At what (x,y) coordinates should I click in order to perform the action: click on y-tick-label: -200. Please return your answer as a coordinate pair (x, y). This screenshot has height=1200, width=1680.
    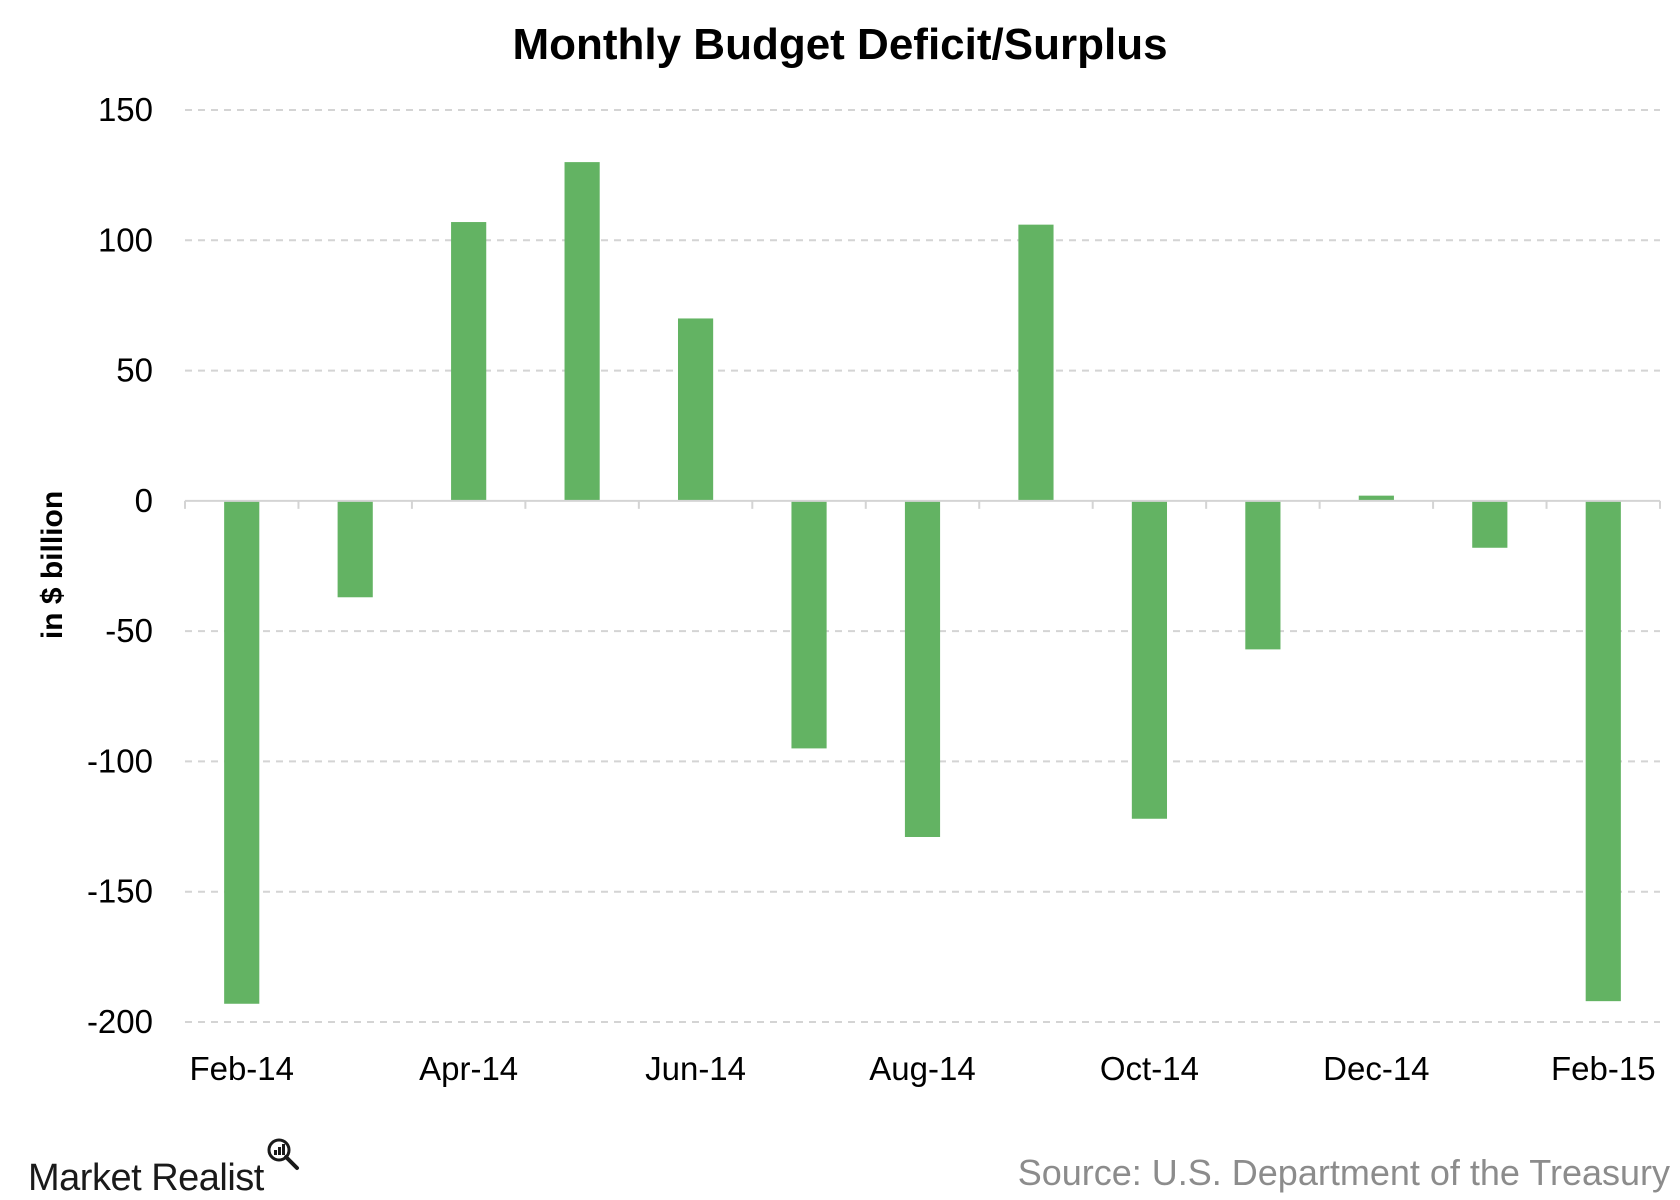
    Looking at the image, I should click on (120, 1021).